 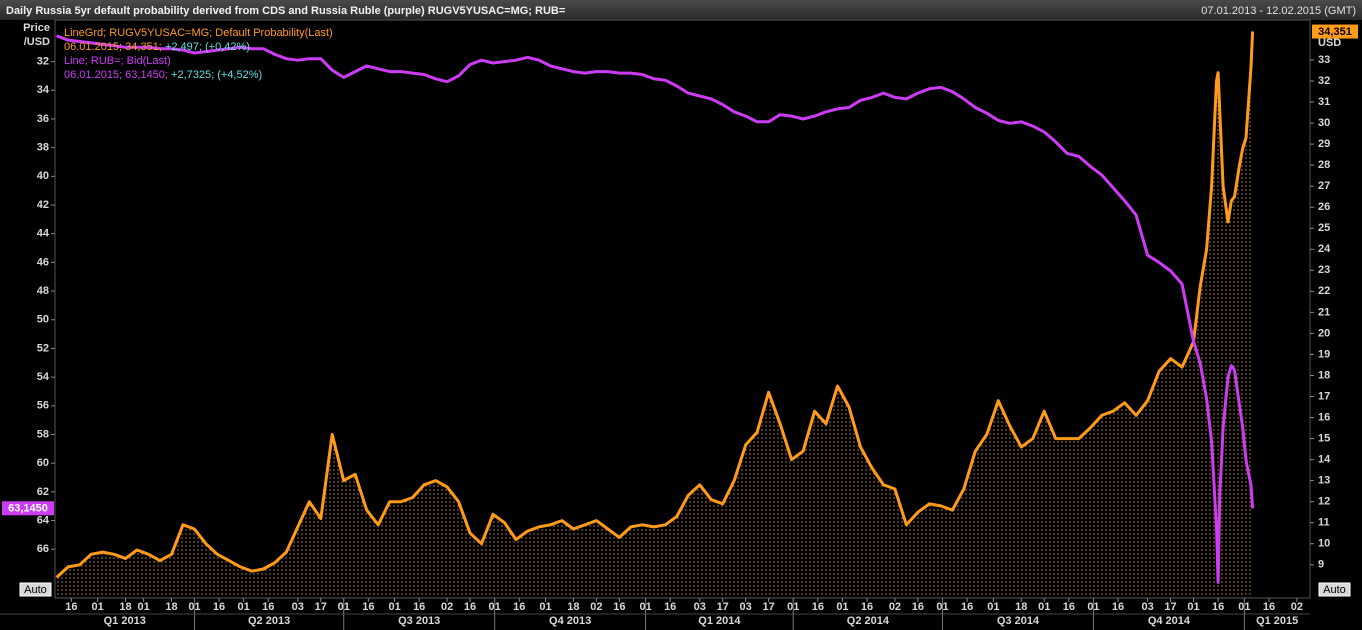 What do you see at coordinates (157, 47) in the screenshot?
I see `legend-values: 06.01.2015; 34,351; +2,497; (+0,42%)` at bounding box center [157, 47].